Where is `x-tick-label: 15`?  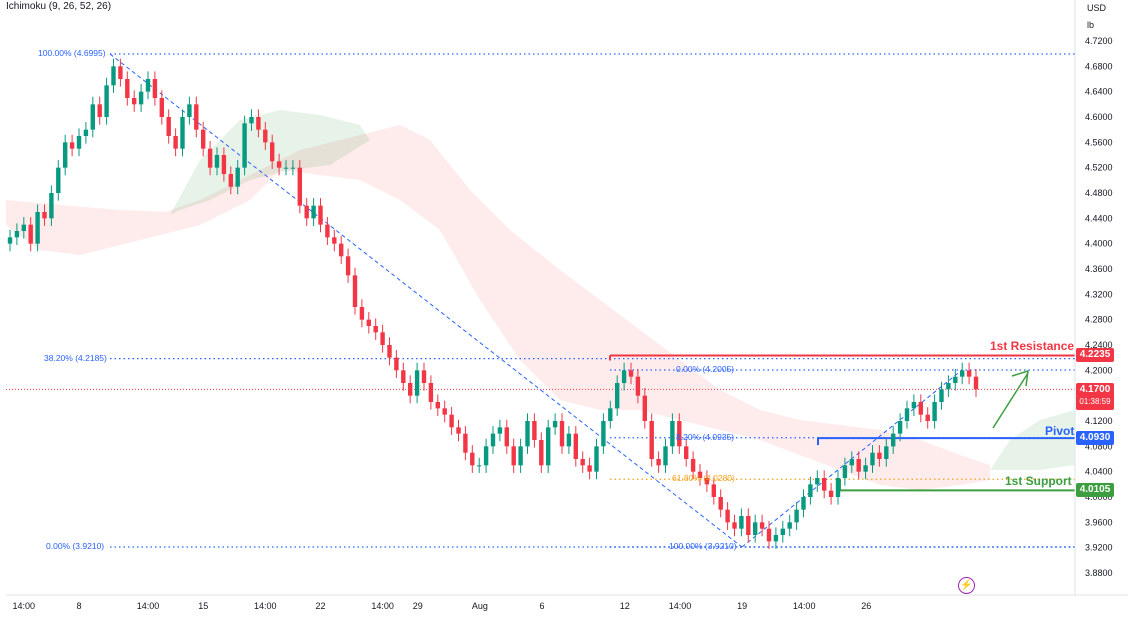 x-tick-label: 15 is located at coordinates (203, 606).